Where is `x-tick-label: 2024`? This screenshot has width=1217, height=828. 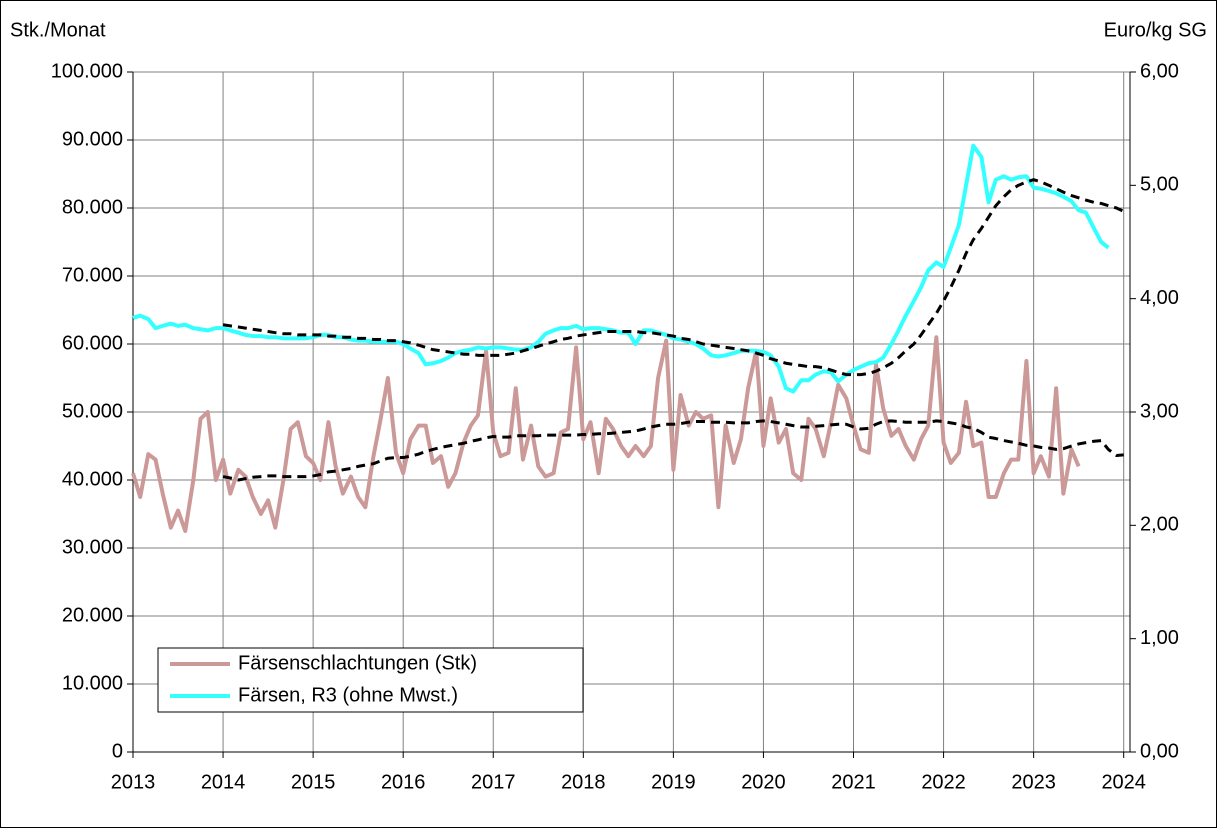 x-tick-label: 2024 is located at coordinates (1123, 782).